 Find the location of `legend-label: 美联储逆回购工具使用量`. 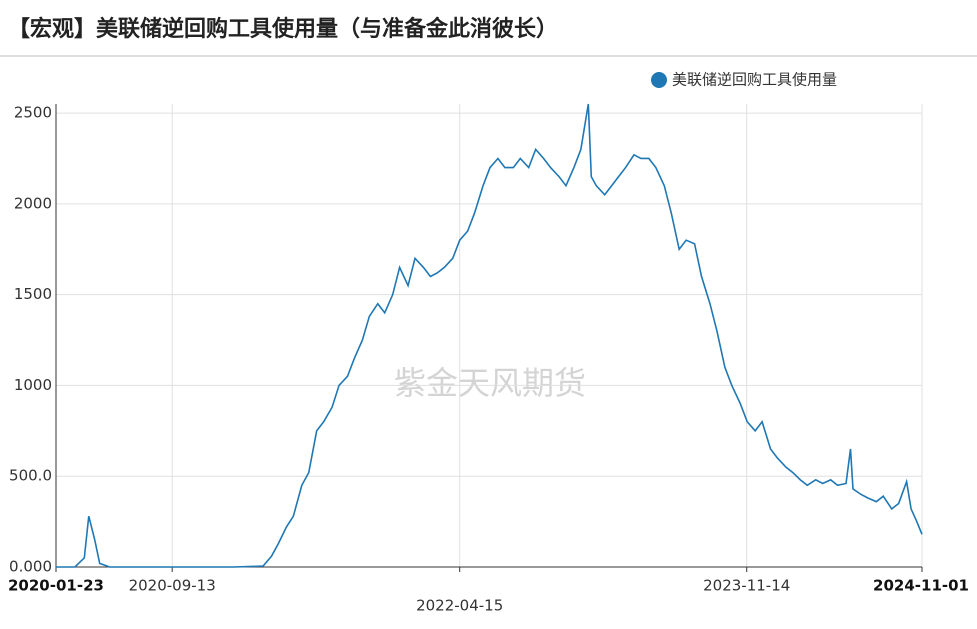

legend-label: 美联储逆回购工具使用量 is located at coordinates (754, 80).